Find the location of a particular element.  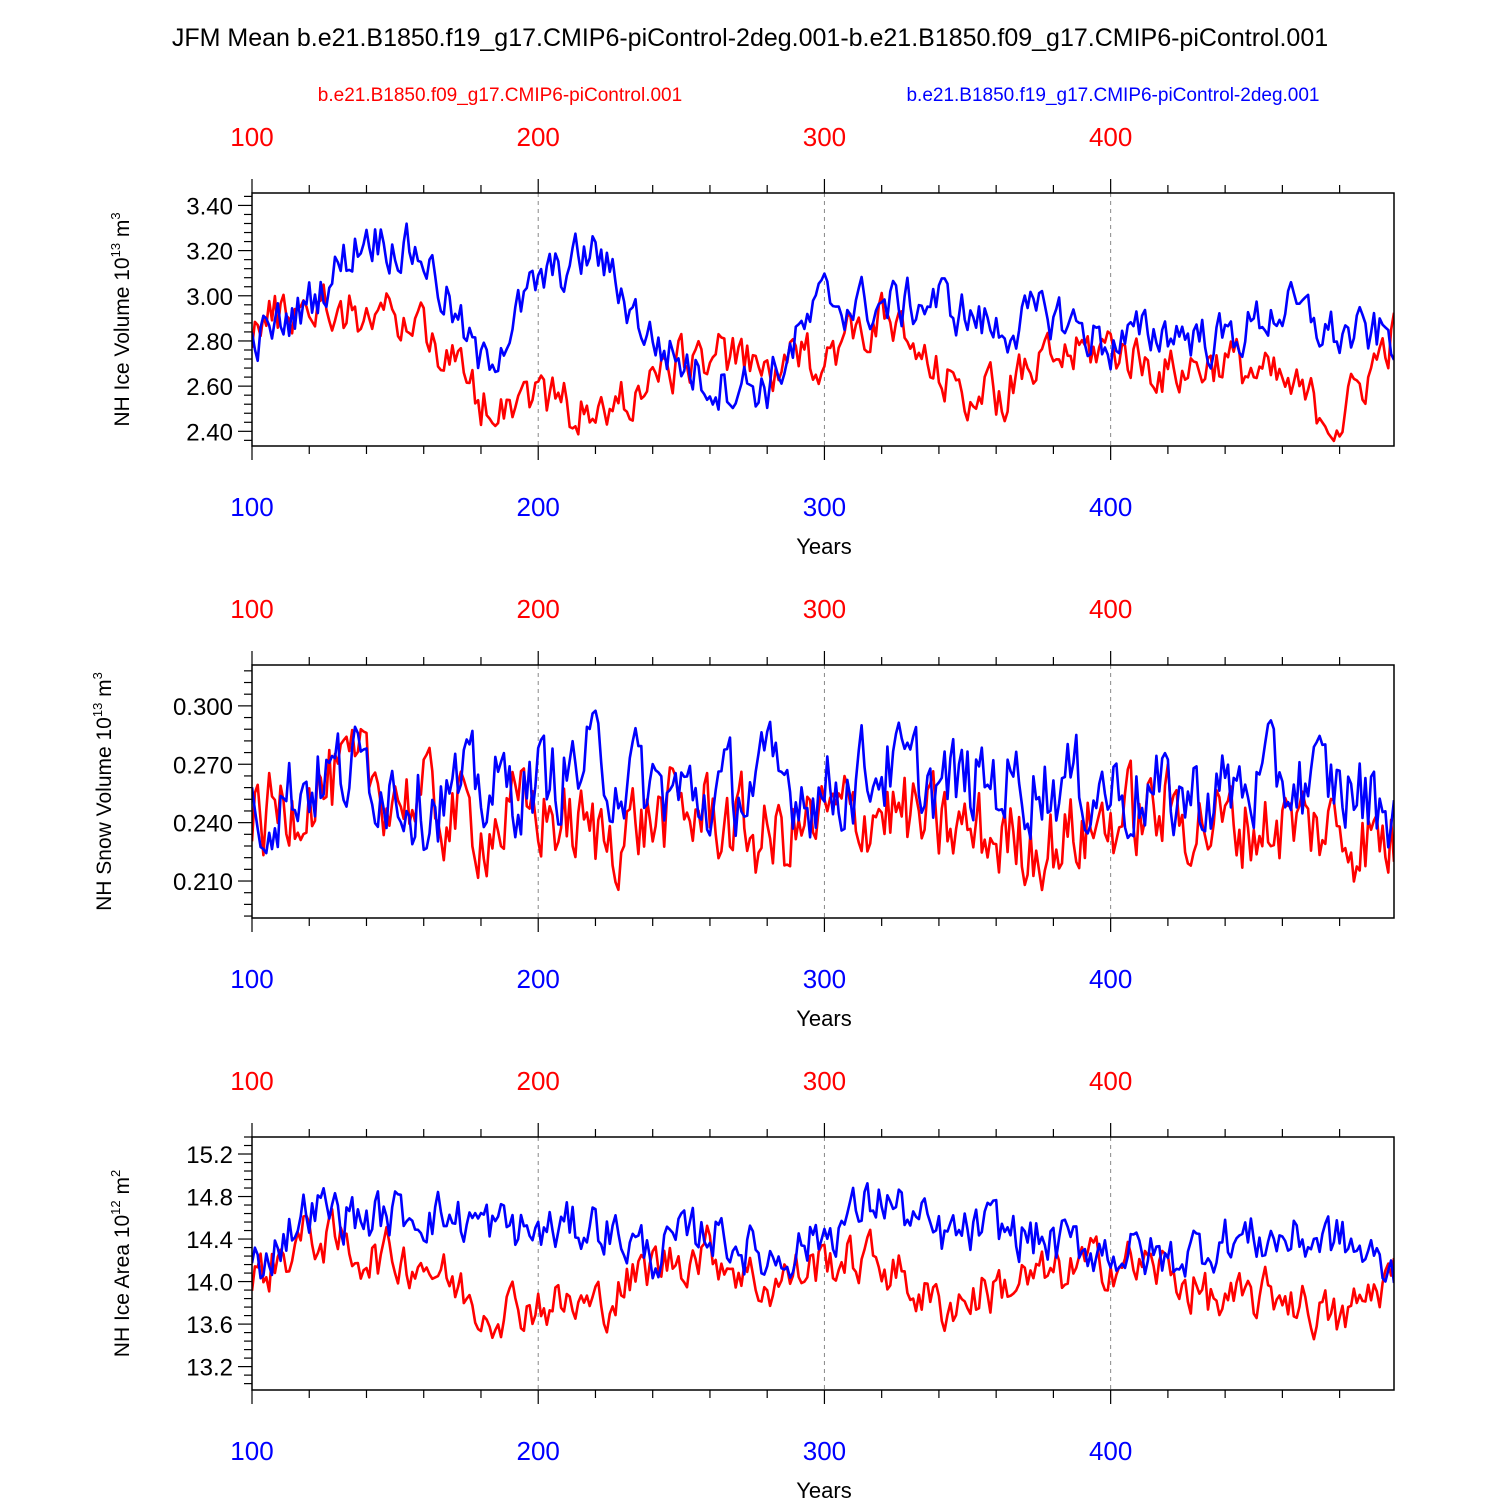

ice-volume-bottom-tick-labels: 100 200 300 400 is located at coordinates (681, 507).